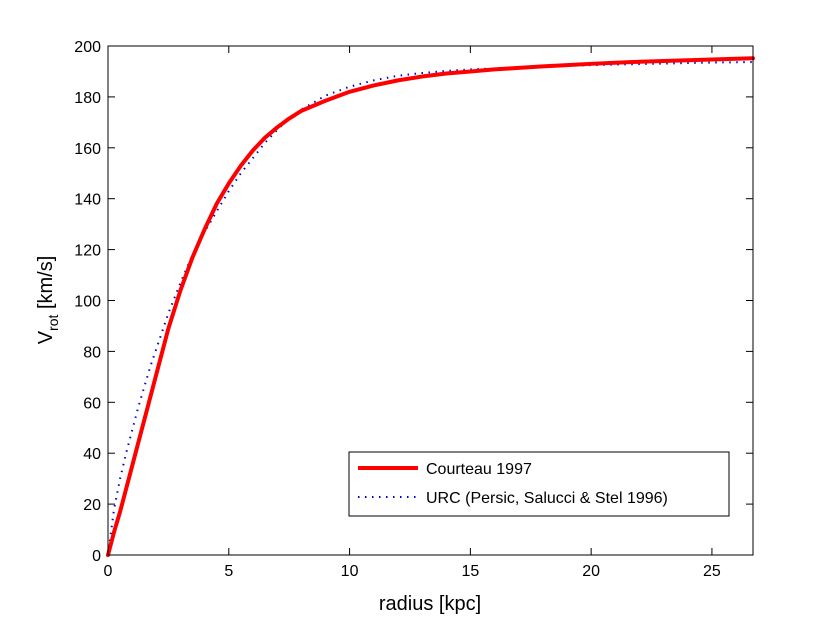  Describe the element at coordinates (430, 604) in the screenshot. I see `x-axis-label: radius [kpc]` at that location.